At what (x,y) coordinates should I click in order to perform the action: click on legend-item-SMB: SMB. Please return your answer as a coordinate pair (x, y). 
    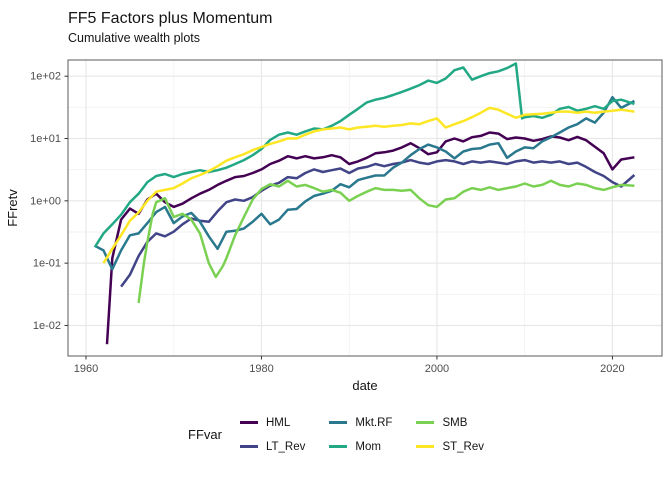
    Looking at the image, I should click on (450, 423).